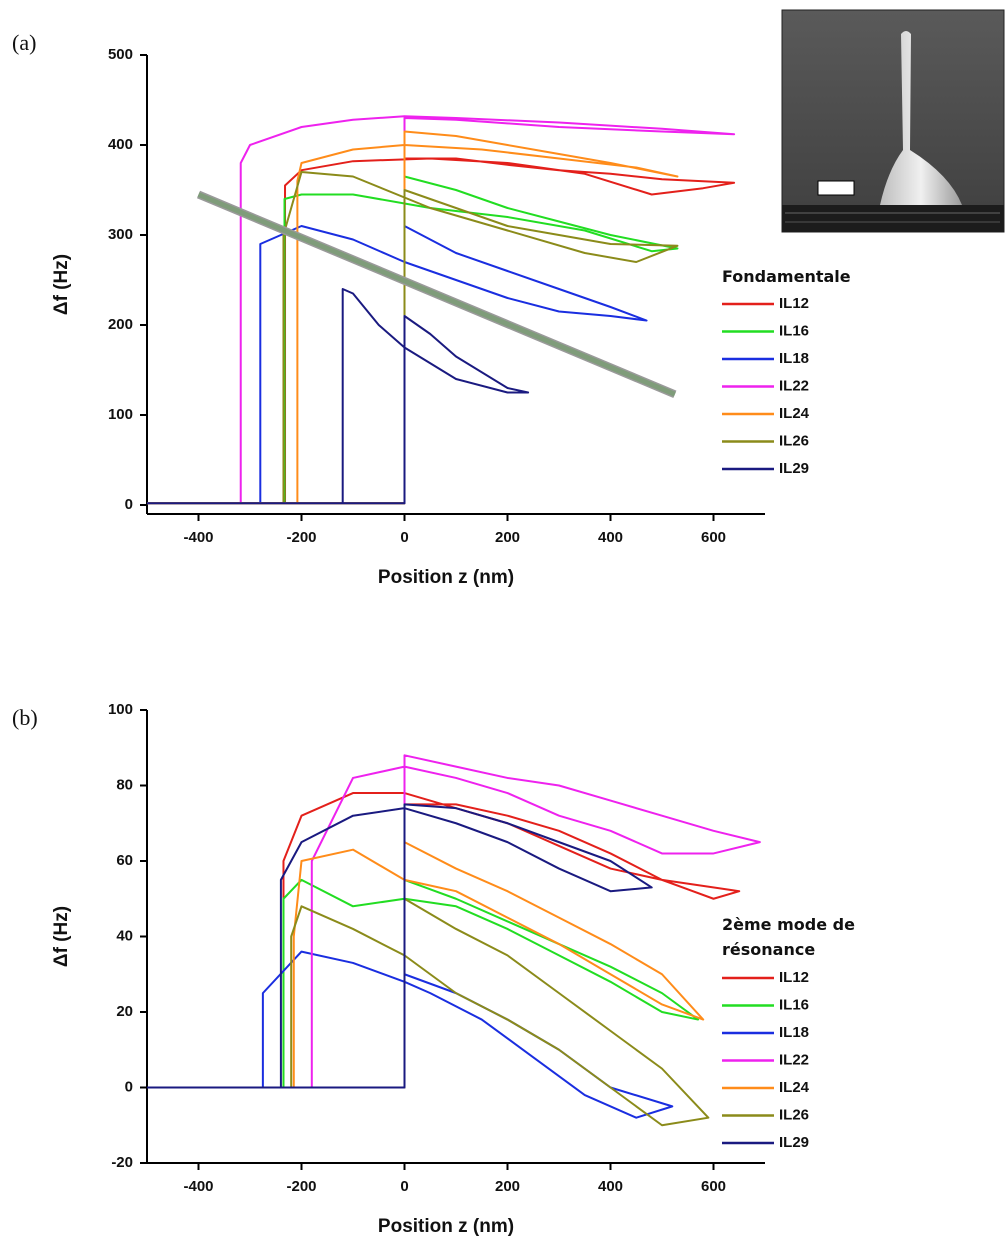 The image size is (1005, 1244). I want to click on y-tick-label: 300, so click(120, 234).